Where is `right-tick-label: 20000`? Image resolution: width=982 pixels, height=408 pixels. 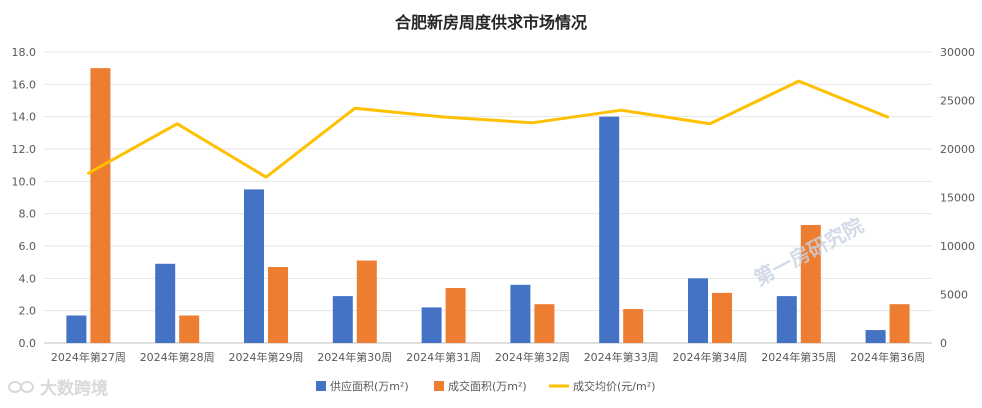
right-tick-label: 20000 is located at coordinates (957, 149).